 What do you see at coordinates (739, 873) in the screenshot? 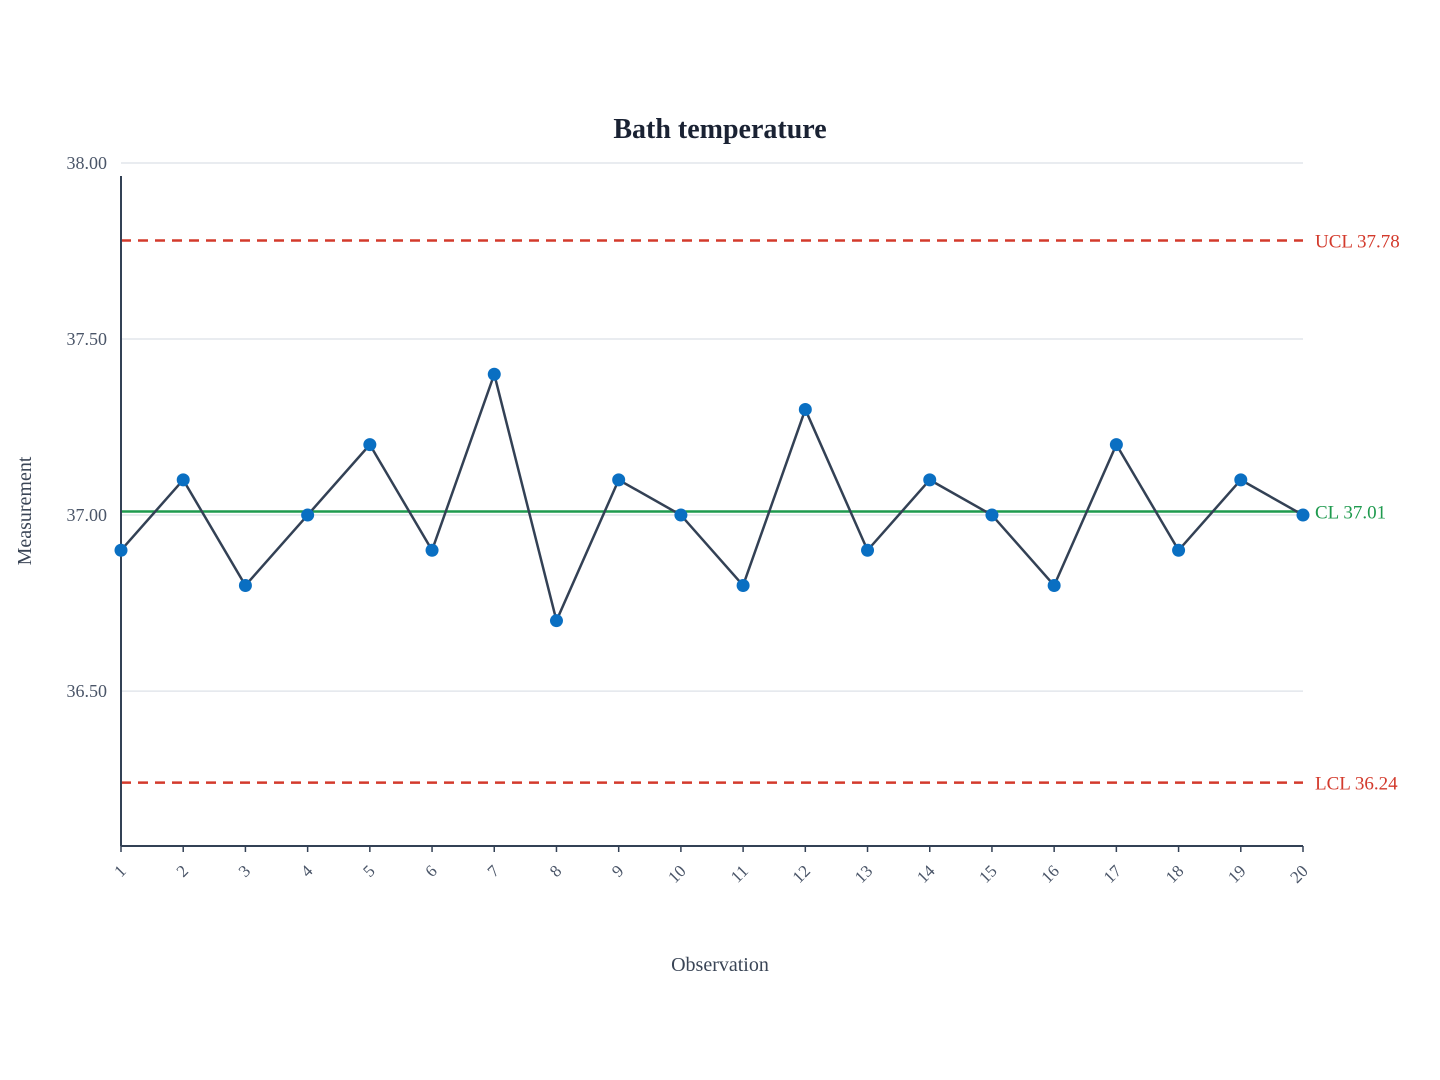
I see `x-tick-label: 11` at bounding box center [739, 873].